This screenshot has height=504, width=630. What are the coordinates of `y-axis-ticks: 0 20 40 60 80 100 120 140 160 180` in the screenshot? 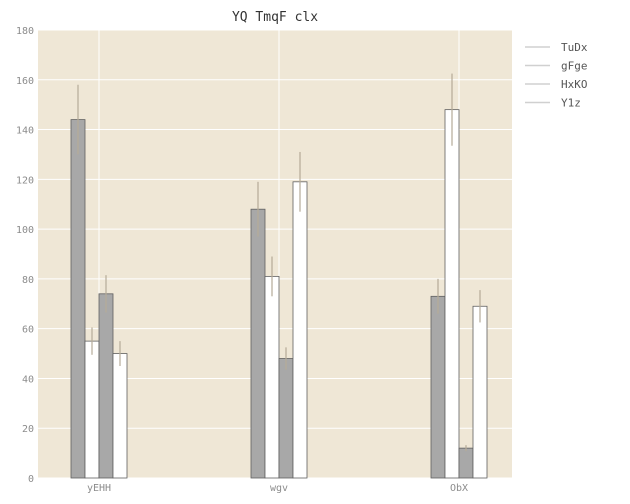 It's located at (25, 255).